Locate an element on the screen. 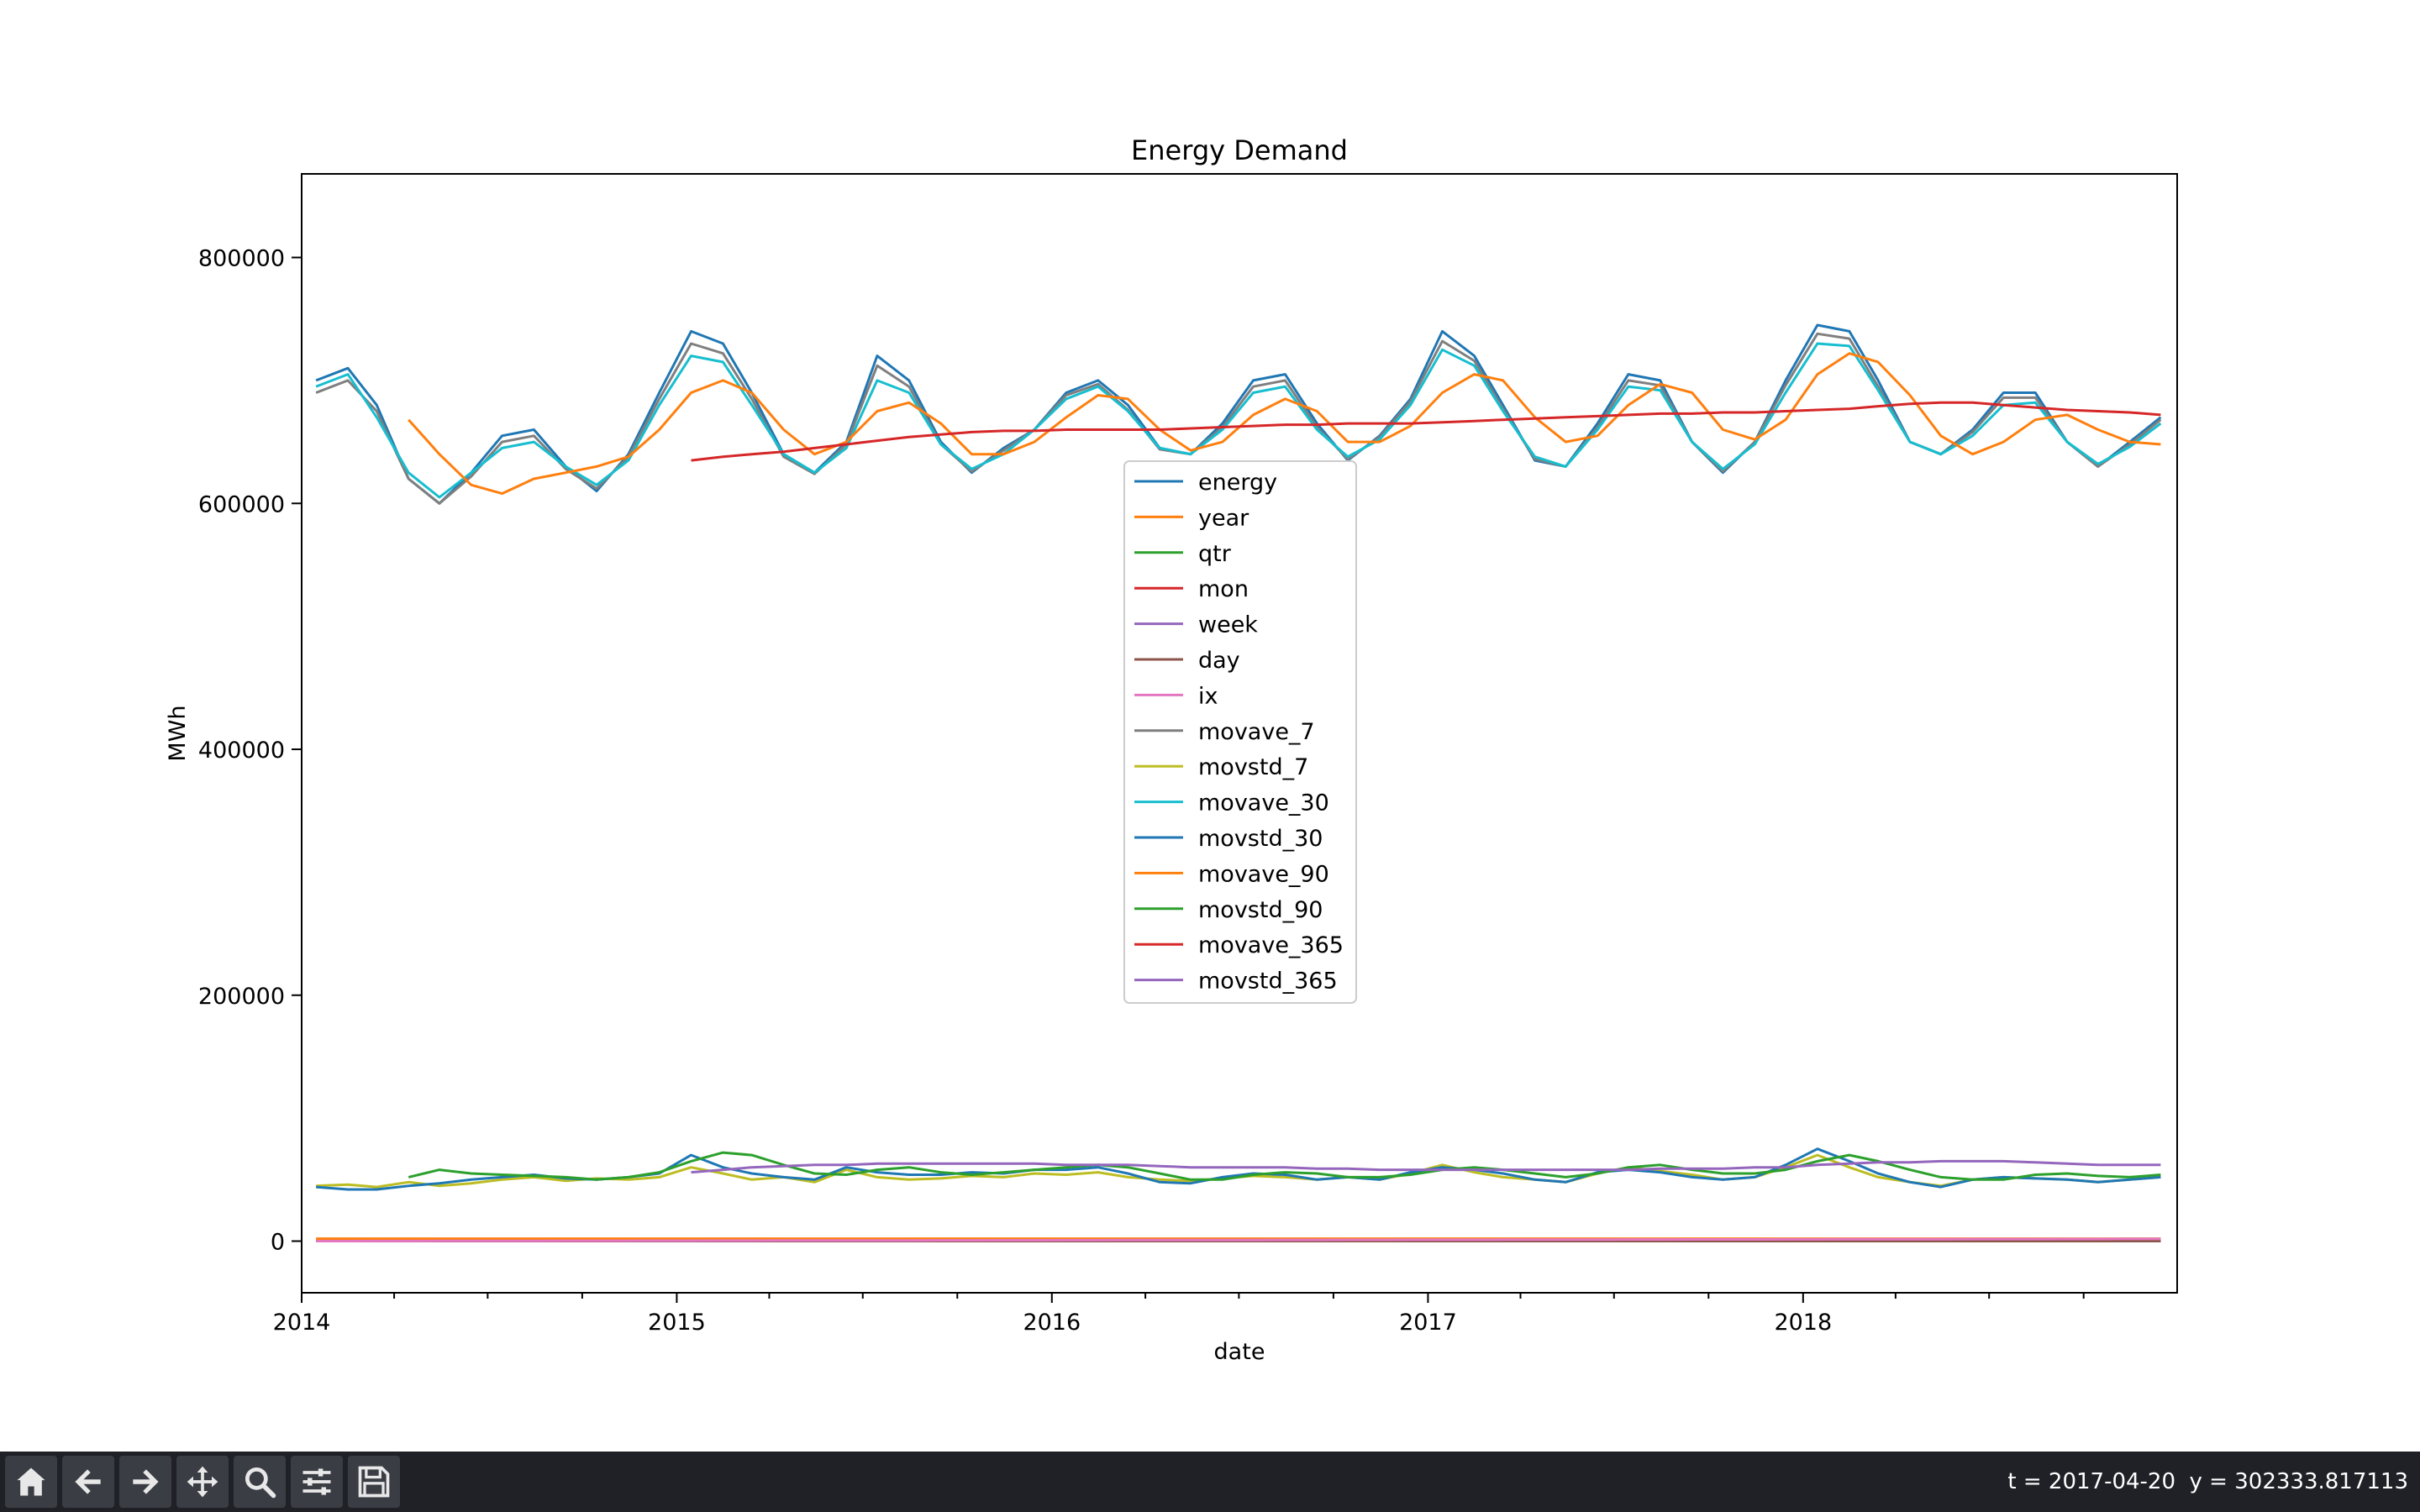  floppy-disk-icon is located at coordinates (374, 1482).